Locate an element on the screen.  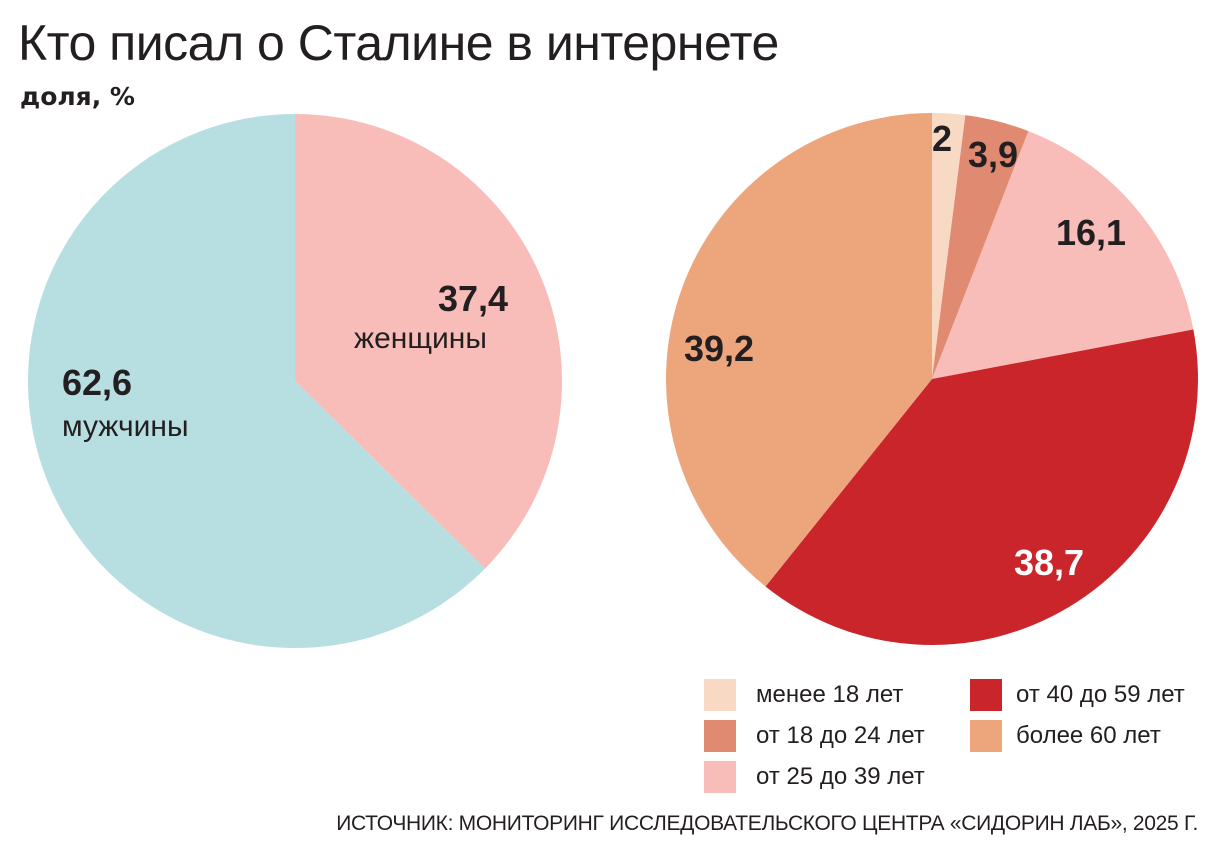
chart-title: Кто писал о Сталине в интернете is located at coordinates (398, 43).